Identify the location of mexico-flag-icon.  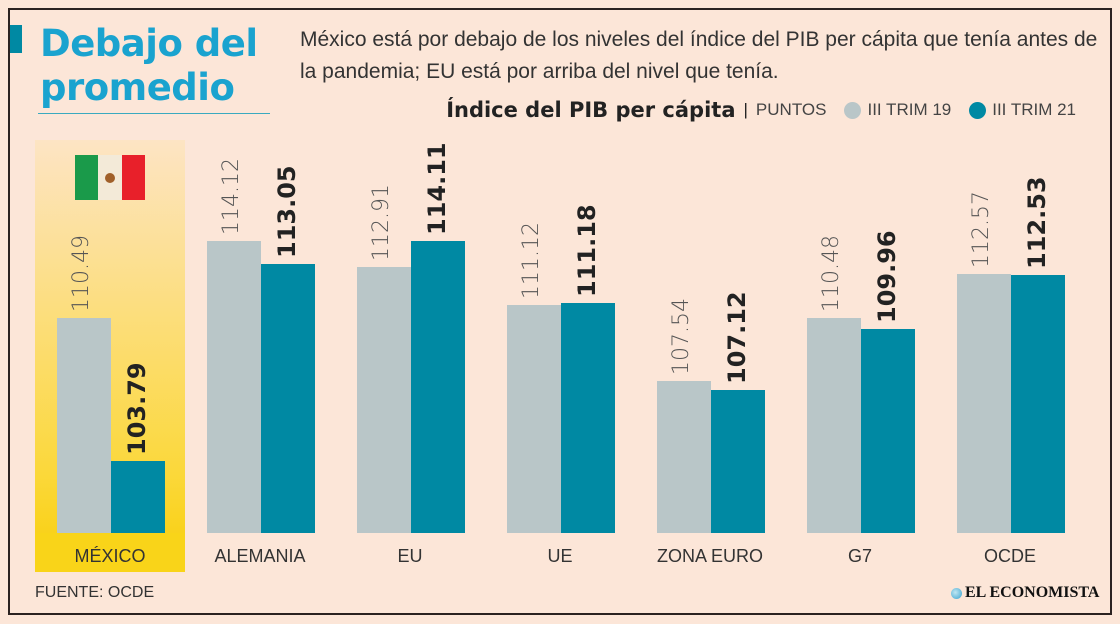
(110, 177).